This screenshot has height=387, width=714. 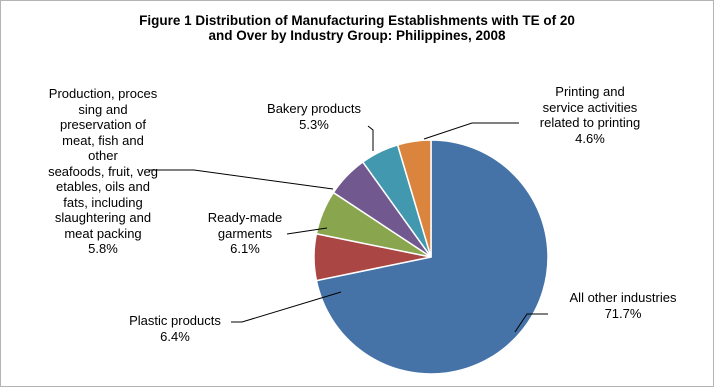 What do you see at coordinates (590, 122) in the screenshot?
I see `slice-label-line: related to printing` at bounding box center [590, 122].